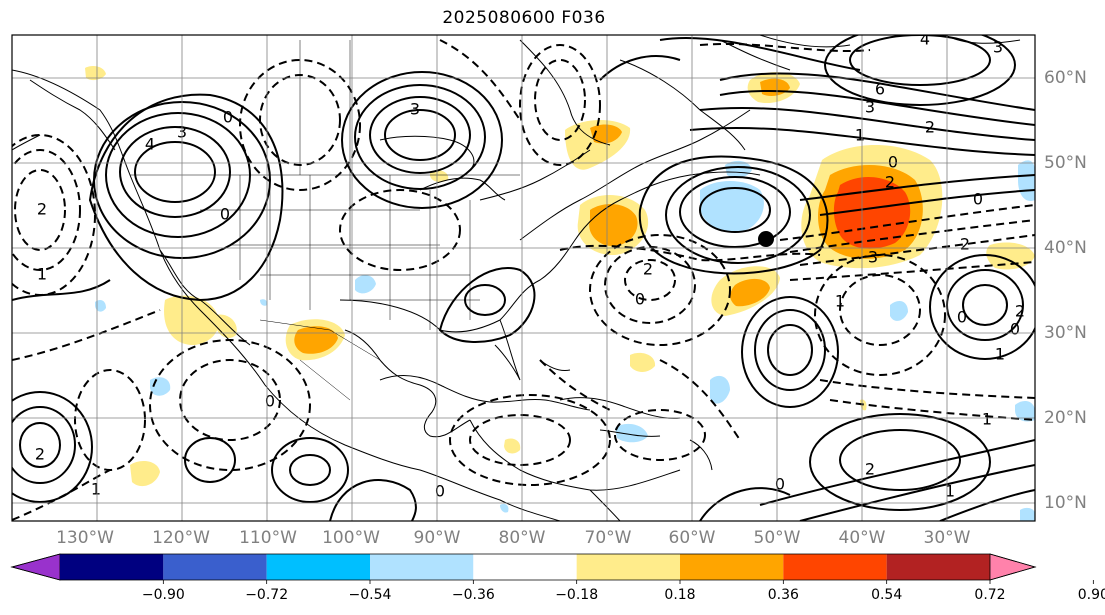 The width and height of the screenshot is (1105, 615). What do you see at coordinates (437, 538) in the screenshot?
I see `longitude-label: 90°W` at bounding box center [437, 538].